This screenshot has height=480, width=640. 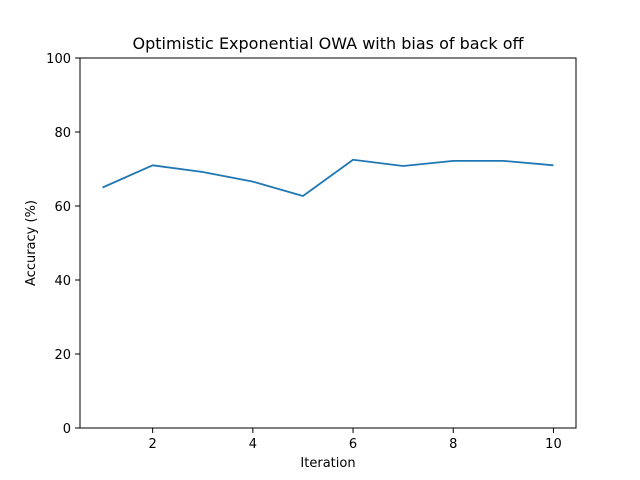 I want to click on x-axis: 2 4 6 8 10, so click(x=355, y=440).